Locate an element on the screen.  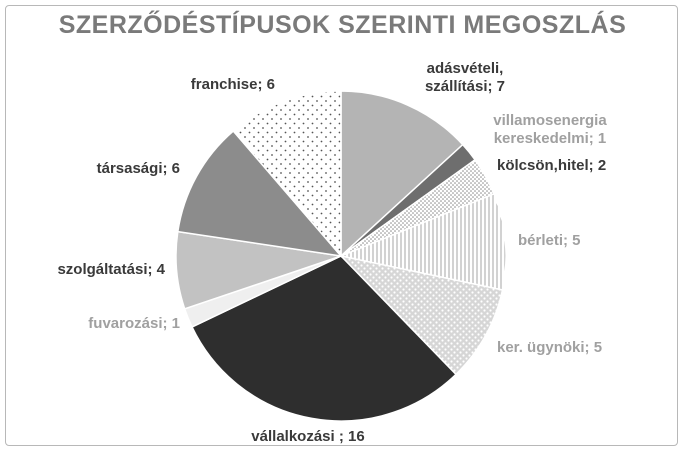
slice-label-line: társasági; 6 is located at coordinates (138, 168).